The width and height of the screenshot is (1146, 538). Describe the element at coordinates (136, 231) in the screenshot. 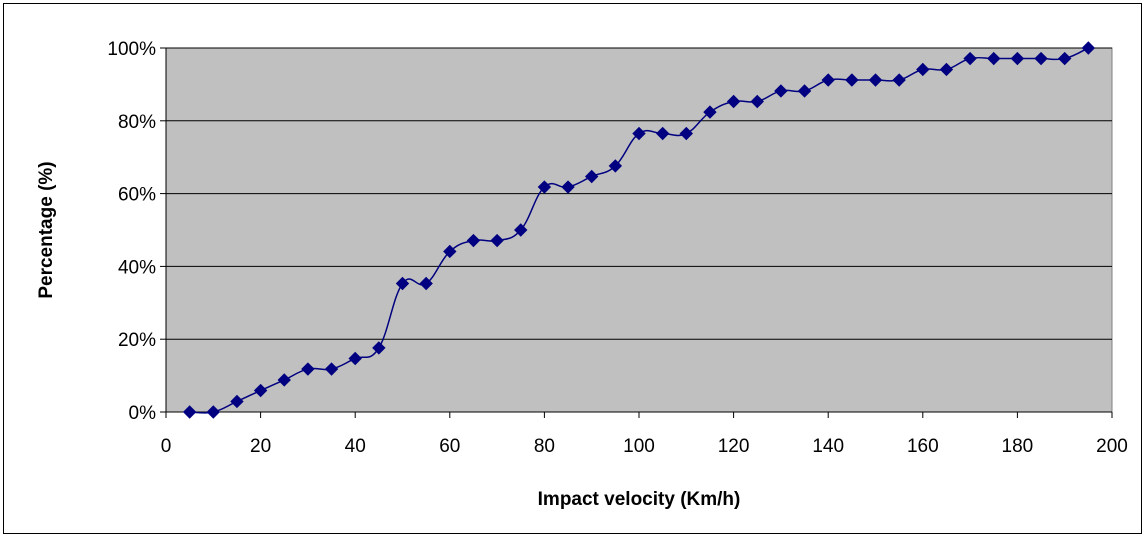

I see `y-tick-labels: 0% 20% 40% 60% 80% 100%` at that location.